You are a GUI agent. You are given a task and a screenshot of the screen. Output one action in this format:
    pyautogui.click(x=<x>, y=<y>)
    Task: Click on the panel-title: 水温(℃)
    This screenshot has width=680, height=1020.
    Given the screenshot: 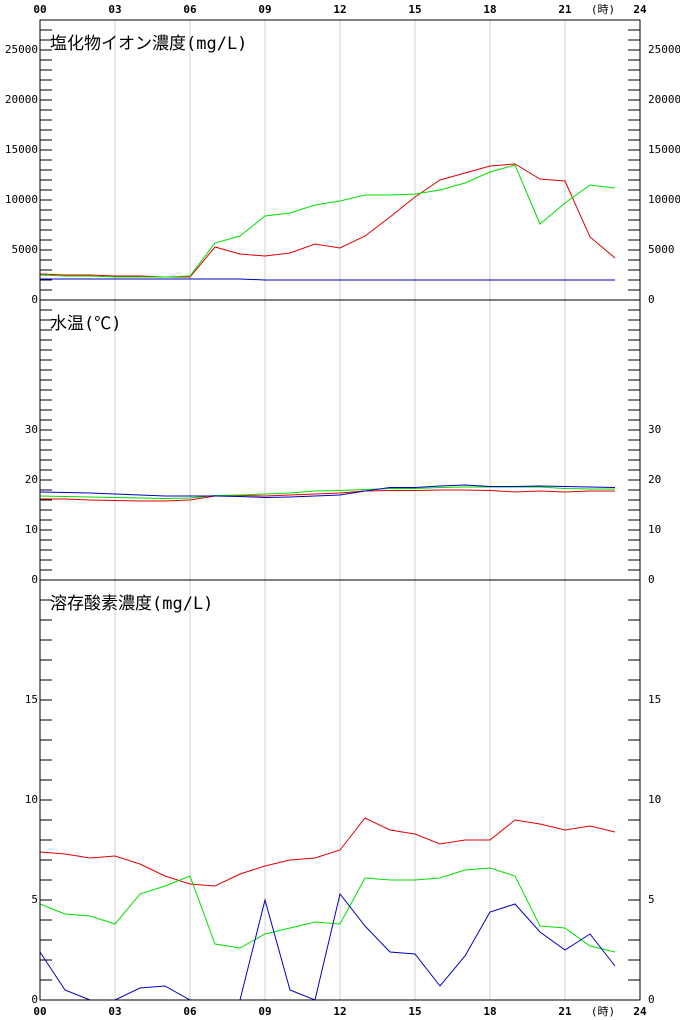 What is the action you would take?
    pyautogui.click(x=85, y=324)
    